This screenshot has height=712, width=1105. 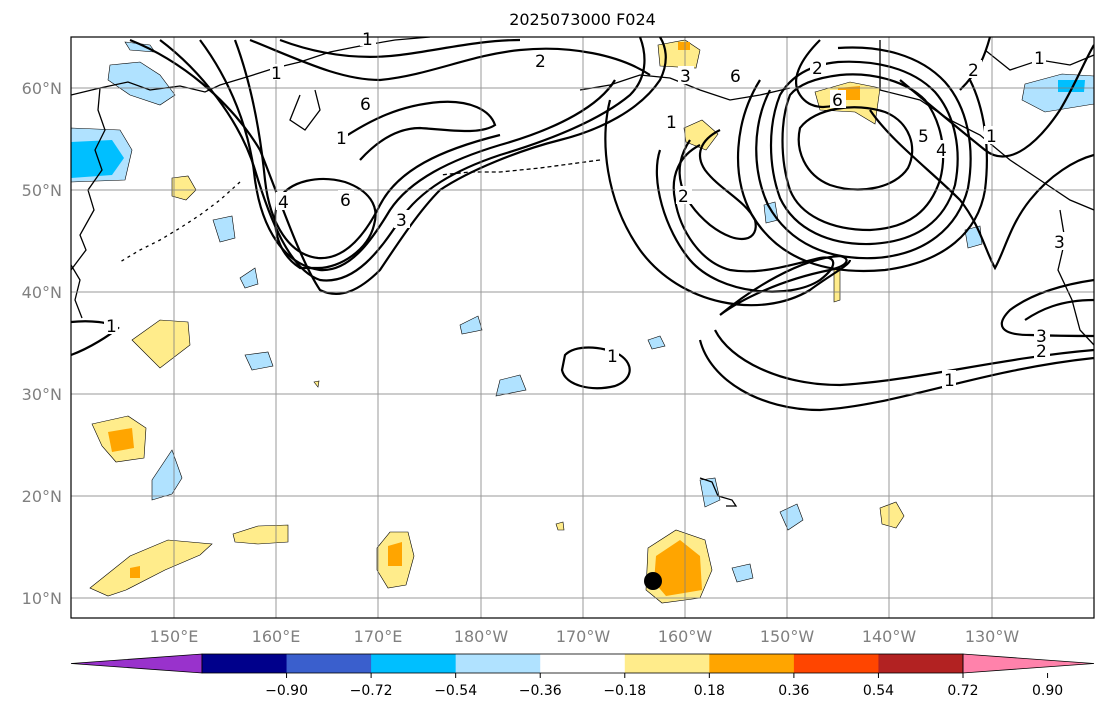 What do you see at coordinates (653, 581) in the screenshot?
I see `map-marker-dot` at bounding box center [653, 581].